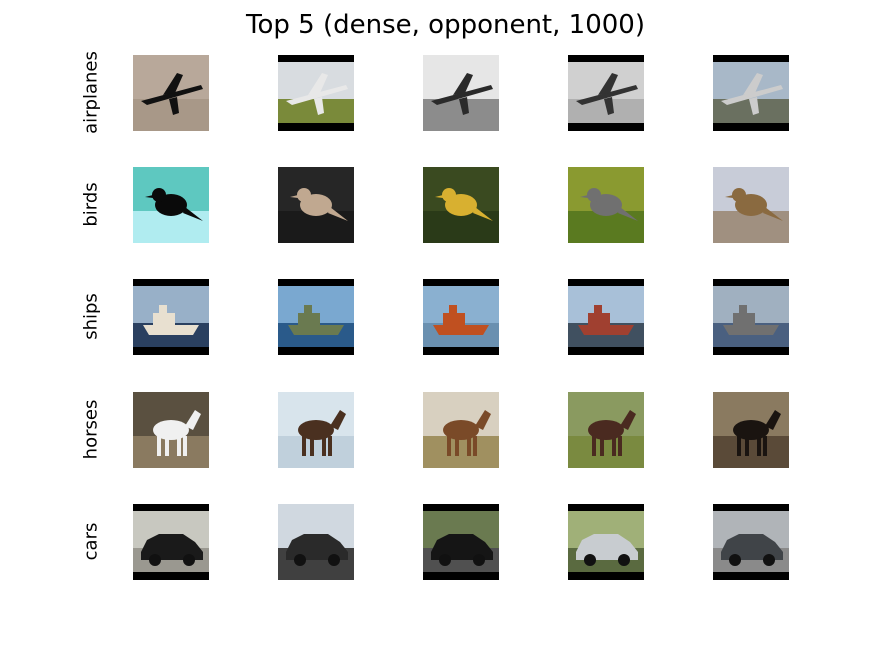  Describe the element at coordinates (445, 25) in the screenshot. I see `figure-title: Top 5 (dense, opponent, 1000)` at that location.